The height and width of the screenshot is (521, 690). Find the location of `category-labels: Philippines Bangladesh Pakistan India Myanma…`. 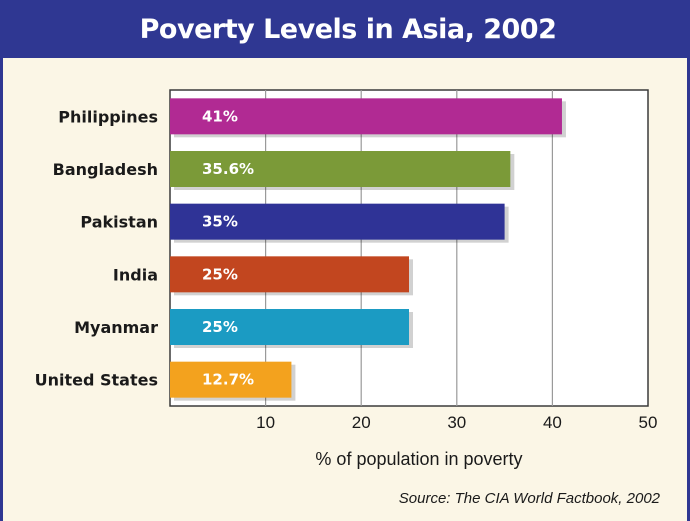

category-labels: Philippines Bangladesh Pakistan India Myanma… is located at coordinates (96, 248).